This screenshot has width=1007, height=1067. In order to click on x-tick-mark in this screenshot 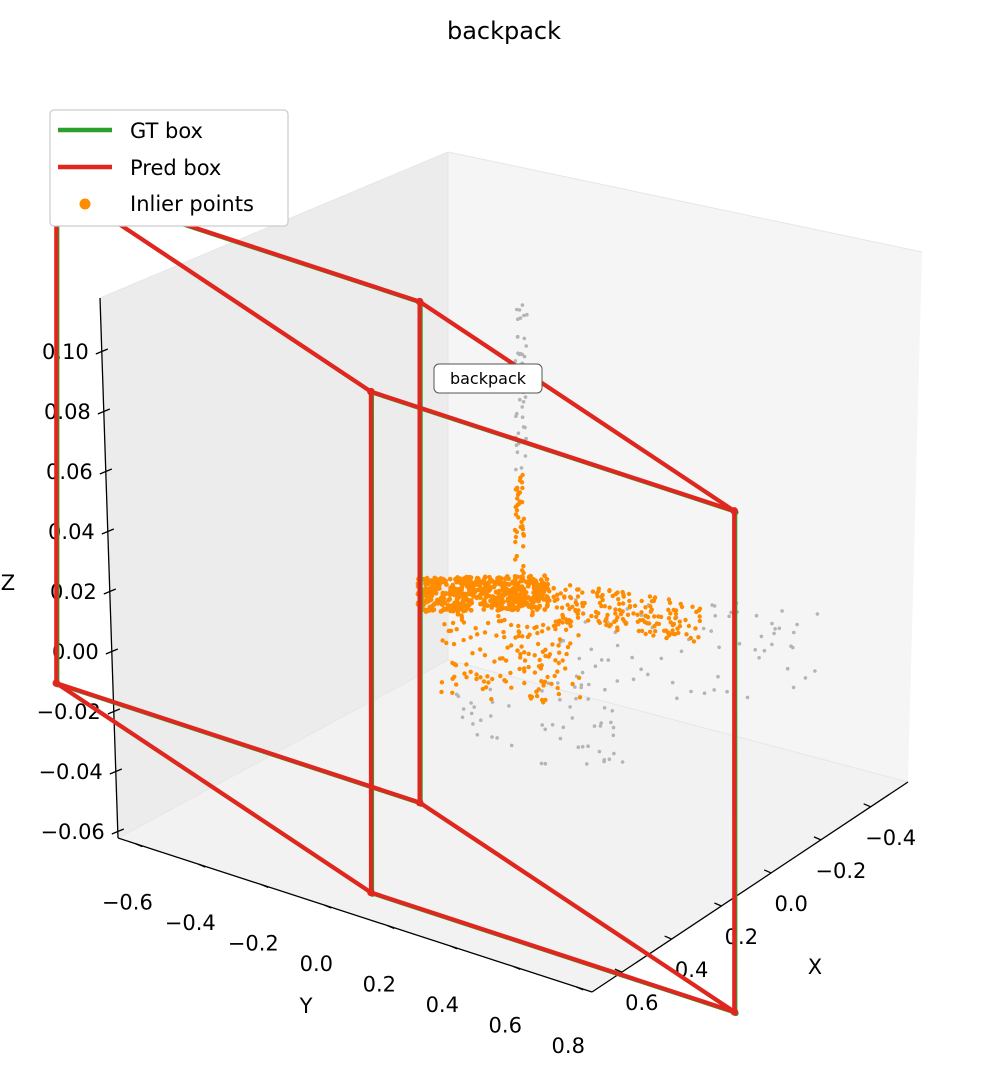, I will do `click(867, 805)`.